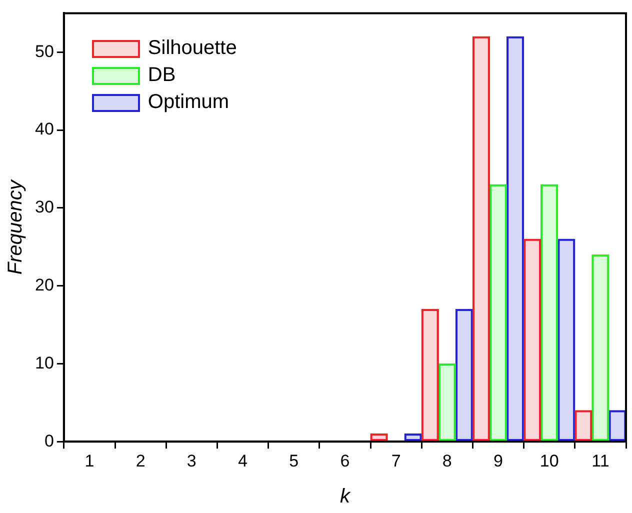 This screenshot has height=513, width=632. I want to click on y-tick-label: 30, so click(44, 207).